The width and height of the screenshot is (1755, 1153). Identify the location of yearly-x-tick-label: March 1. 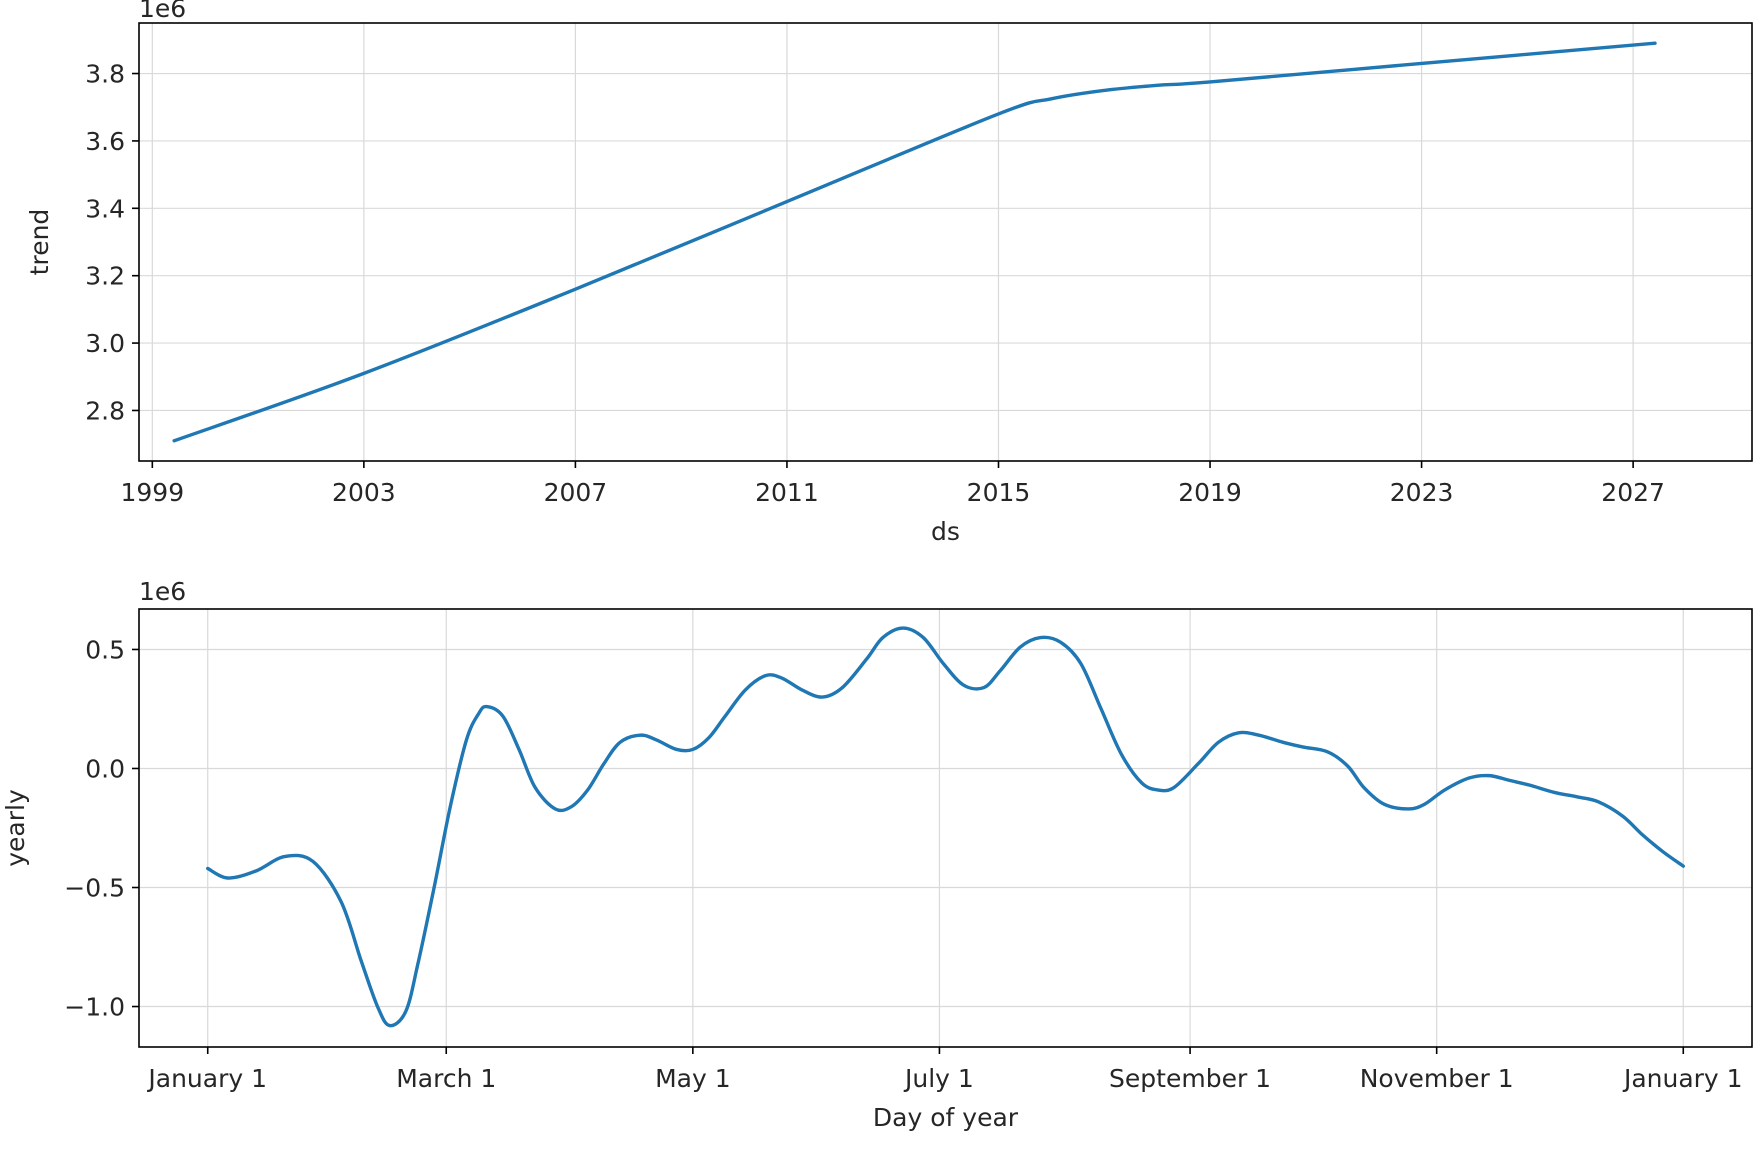
(446, 1078).